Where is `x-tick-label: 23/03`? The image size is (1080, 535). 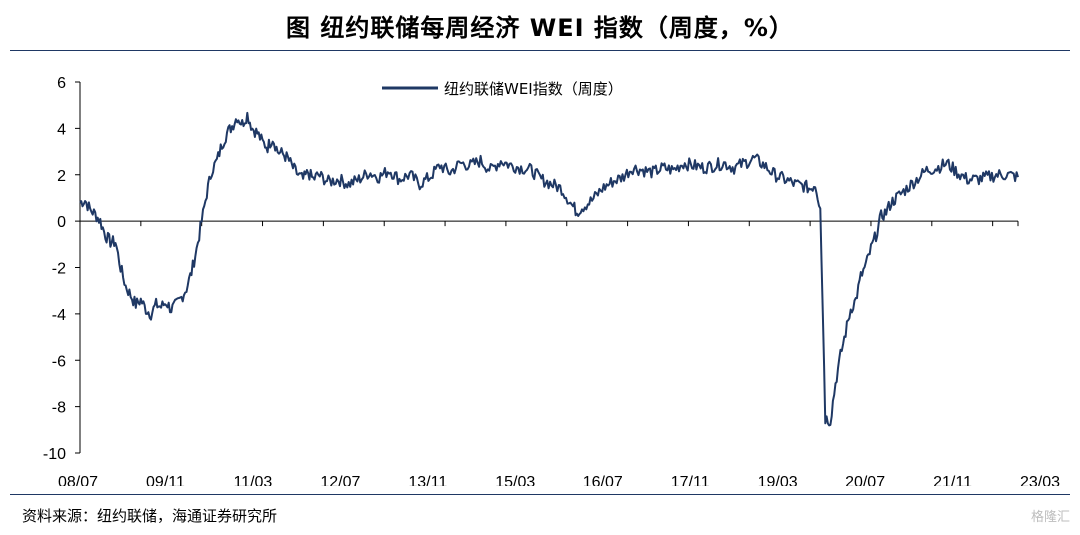
x-tick-label: 23/03 is located at coordinates (1040, 480).